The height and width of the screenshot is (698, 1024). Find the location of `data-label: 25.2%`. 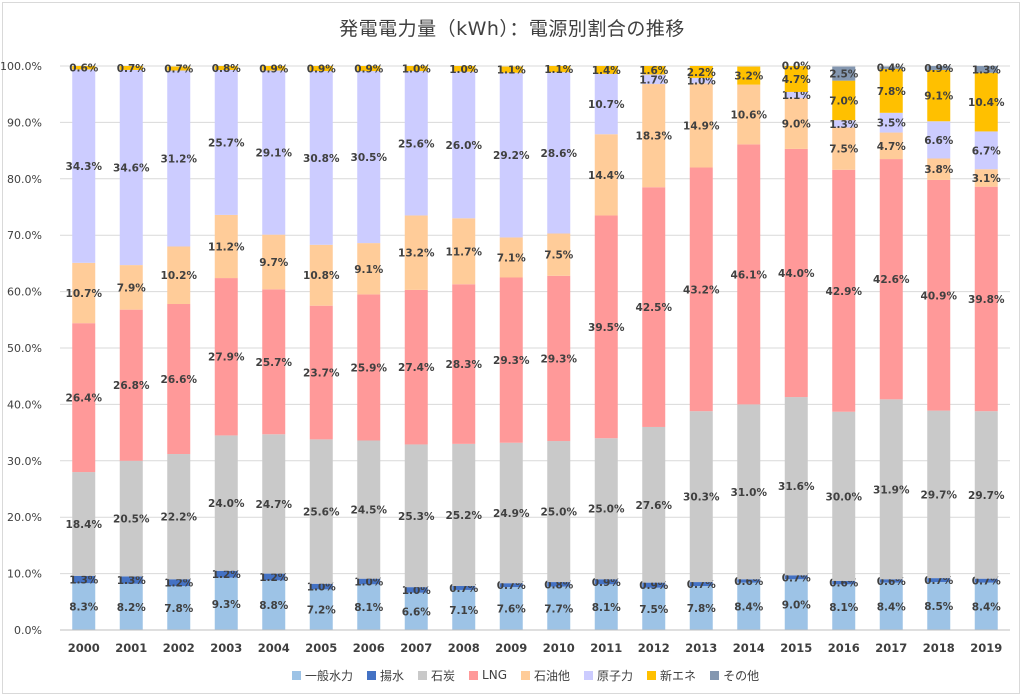

data-label: 25.2% is located at coordinates (464, 516).